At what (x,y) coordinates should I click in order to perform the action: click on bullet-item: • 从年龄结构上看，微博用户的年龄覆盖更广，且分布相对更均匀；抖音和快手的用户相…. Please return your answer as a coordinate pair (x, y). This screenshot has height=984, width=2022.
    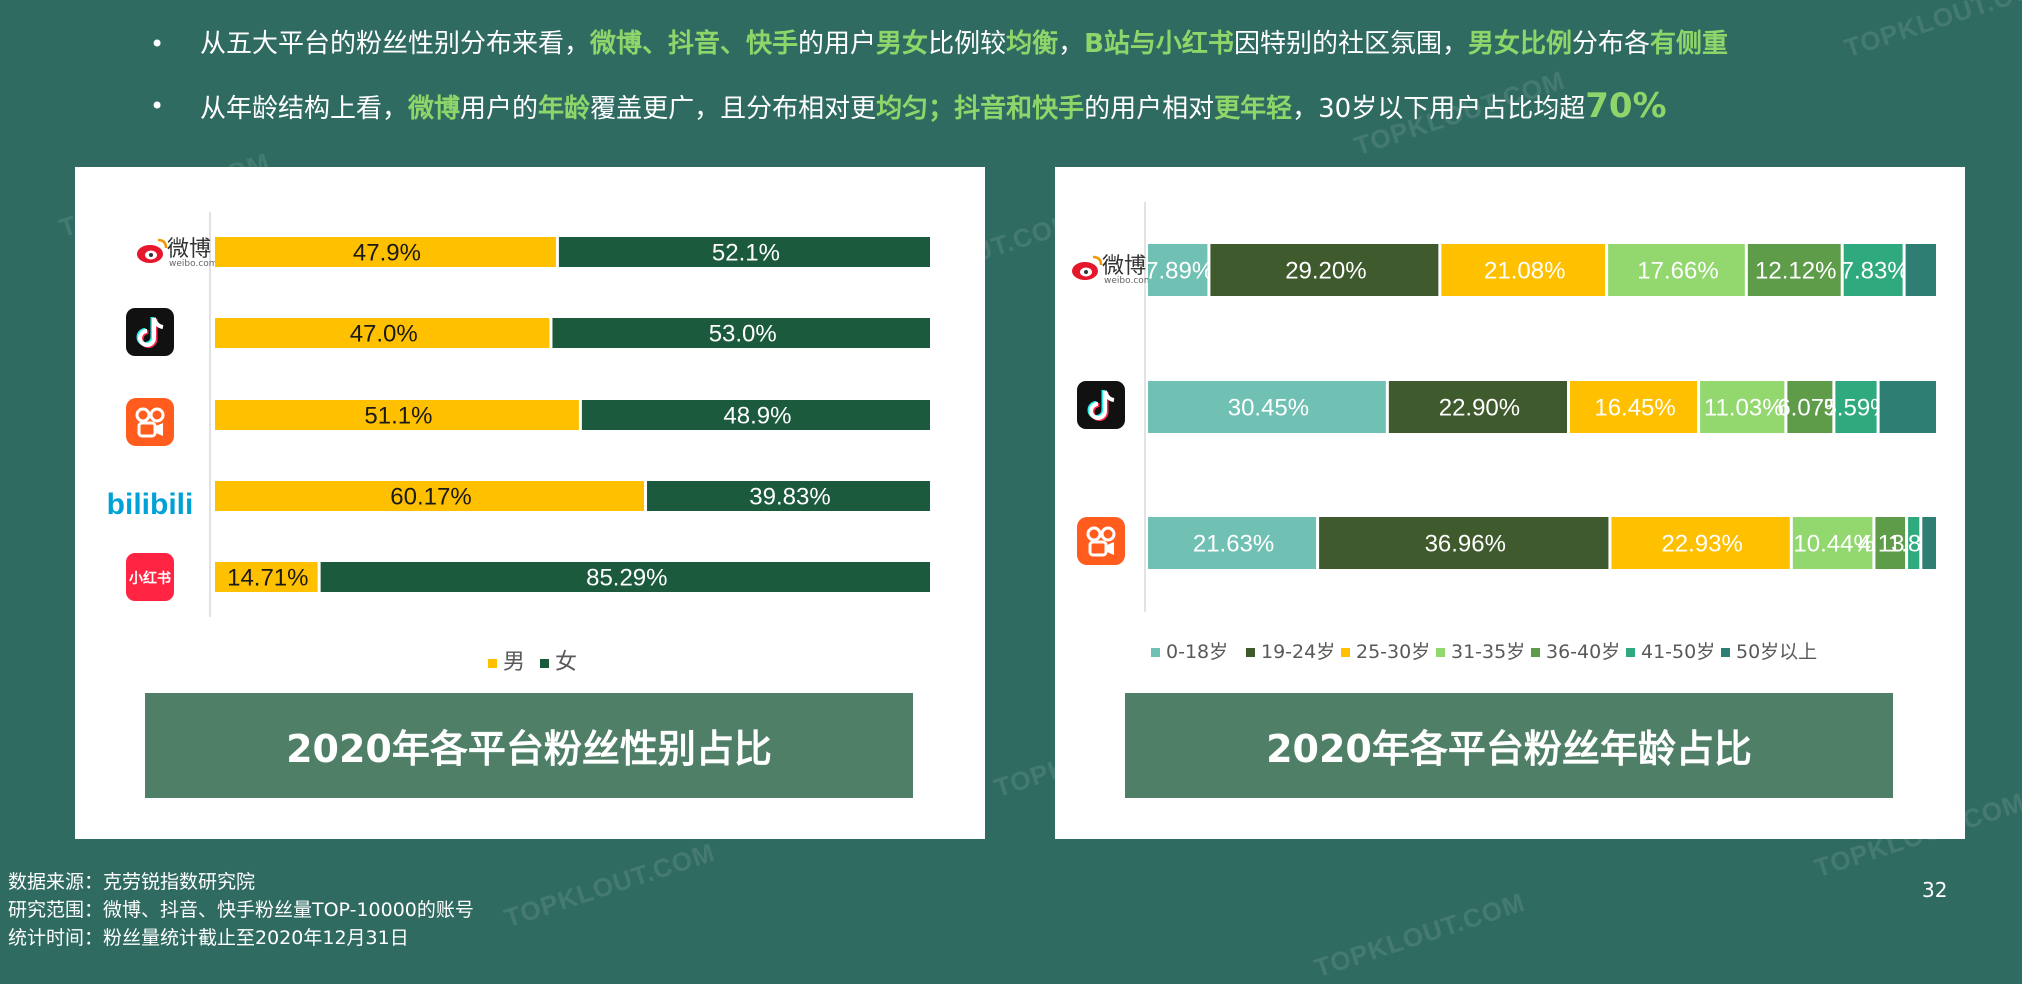
    Looking at the image, I should click on (1070, 115).